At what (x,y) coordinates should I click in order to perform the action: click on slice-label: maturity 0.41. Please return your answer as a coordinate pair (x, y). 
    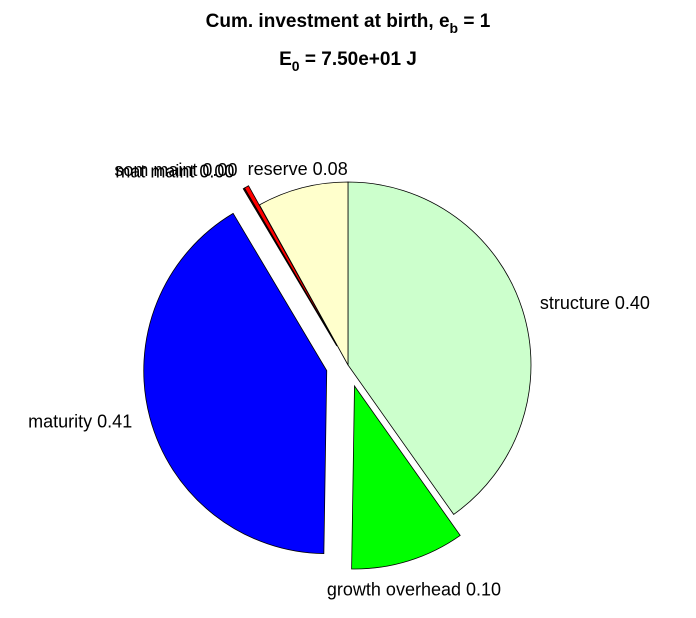
    Looking at the image, I should click on (80, 421).